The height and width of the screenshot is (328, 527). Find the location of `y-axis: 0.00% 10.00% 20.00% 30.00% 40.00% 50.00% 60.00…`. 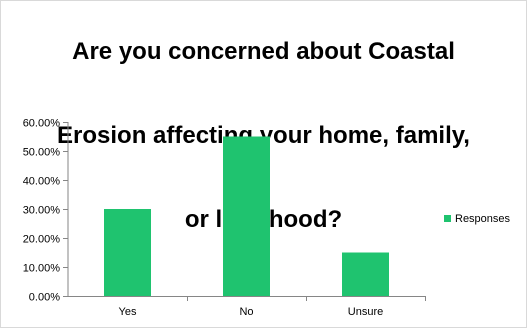

y-axis: 0.00% 10.00% 20.00% 30.00% 40.00% 50.00% 60.00… is located at coordinates (46, 211).